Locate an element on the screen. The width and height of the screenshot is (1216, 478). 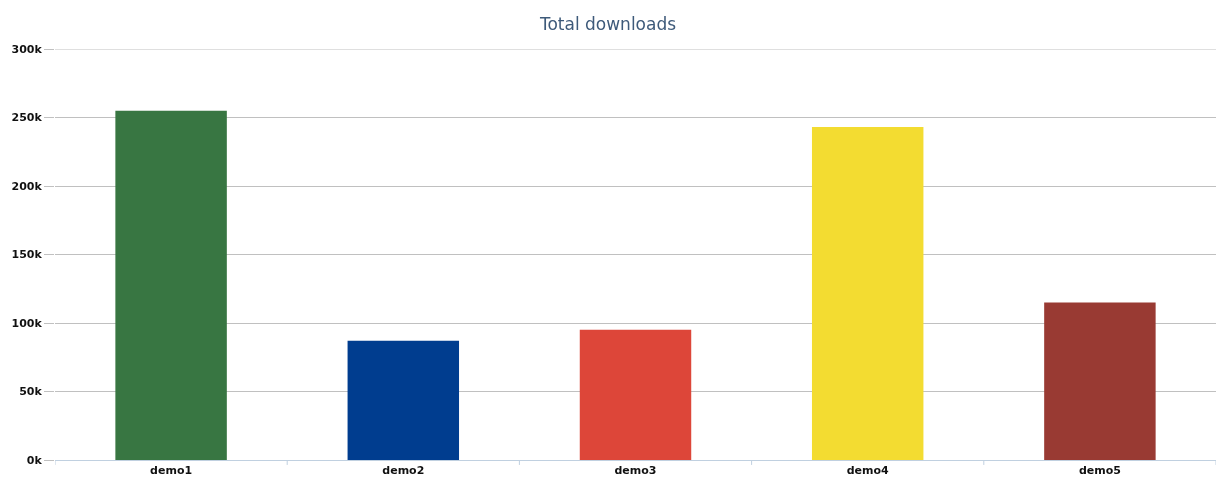
y-tick-label: 100k is located at coordinates (27, 323).